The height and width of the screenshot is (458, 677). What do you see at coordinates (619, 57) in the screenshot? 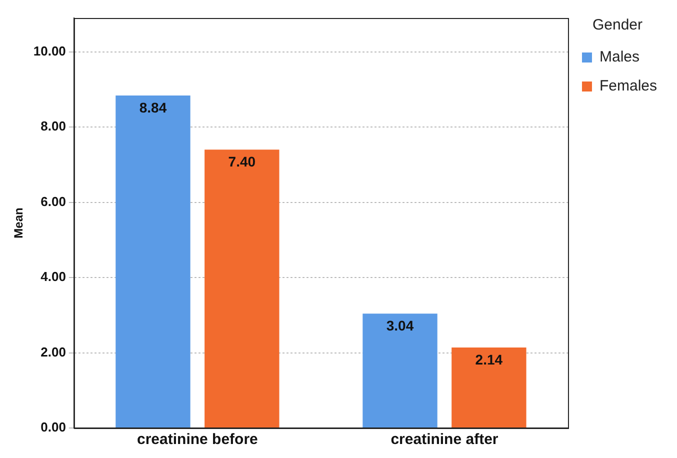
I see `legend-label: Males` at bounding box center [619, 57].